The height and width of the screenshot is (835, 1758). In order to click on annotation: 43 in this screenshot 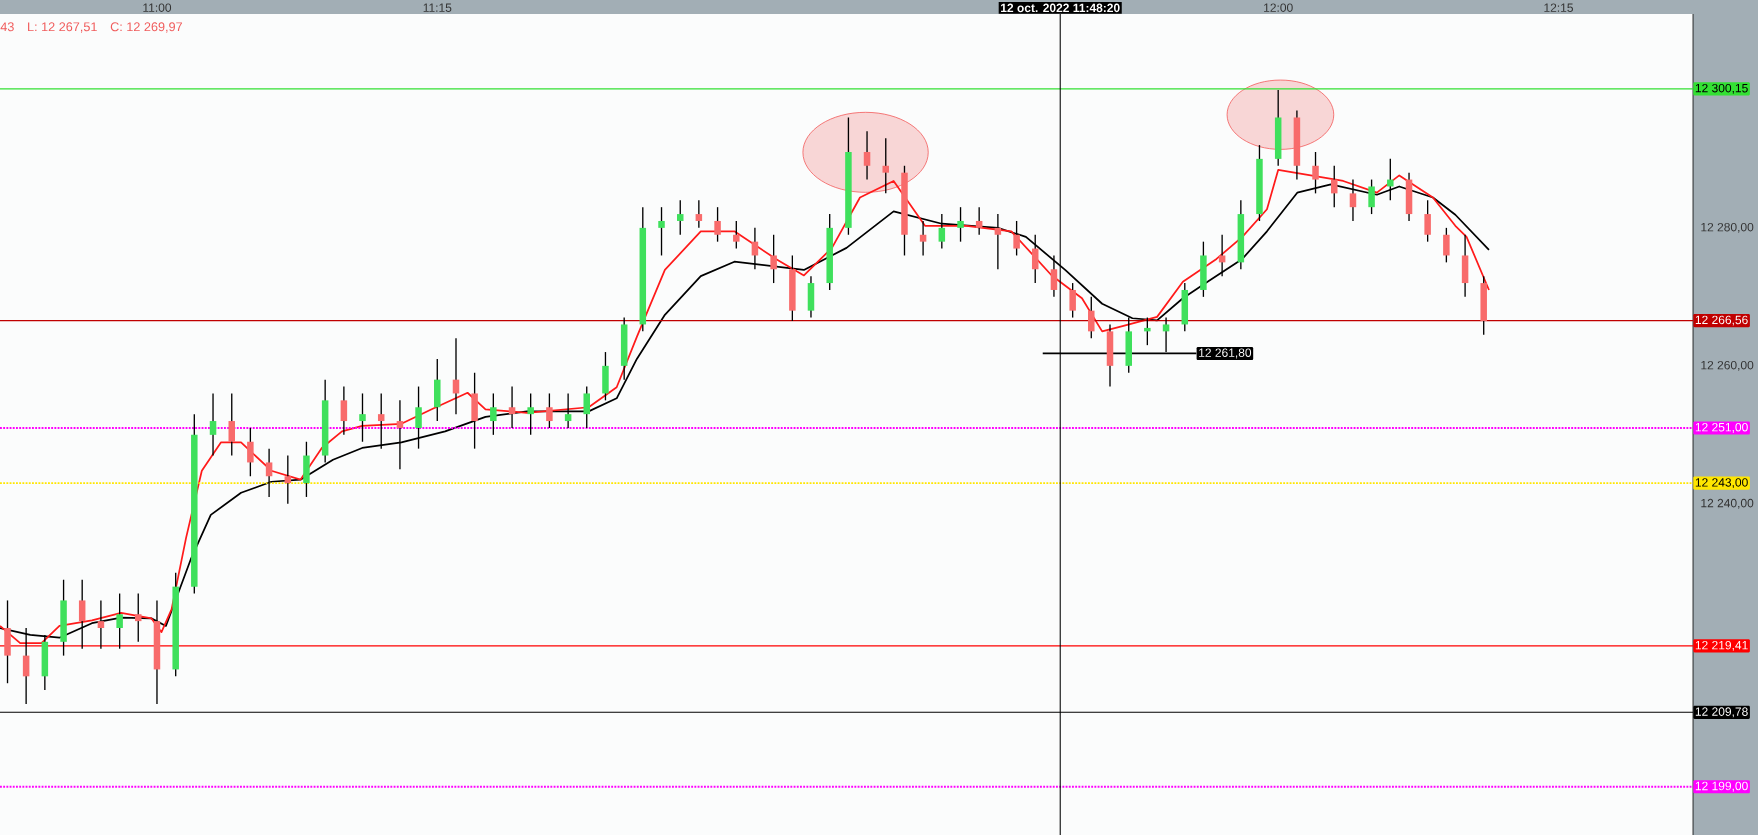, I will do `click(7, 27)`.